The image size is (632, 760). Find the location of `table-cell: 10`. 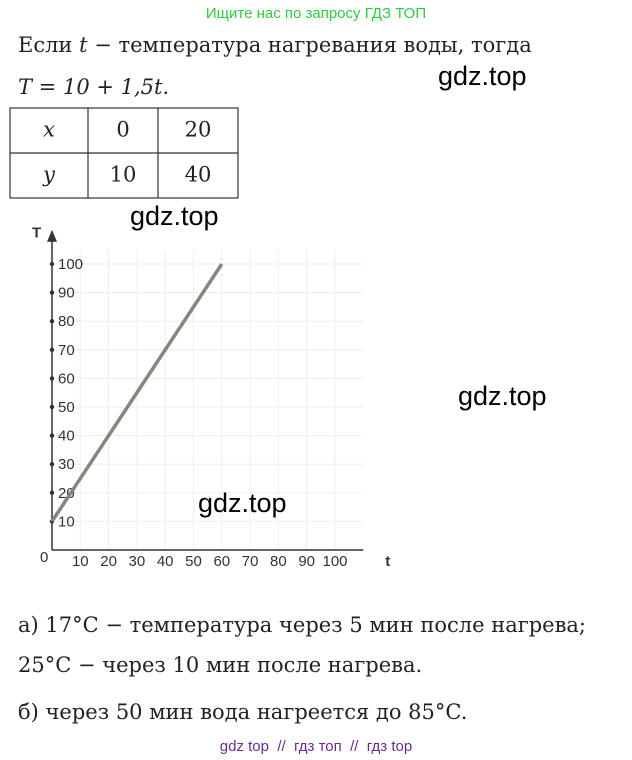

table-cell: 10 is located at coordinates (123, 175).